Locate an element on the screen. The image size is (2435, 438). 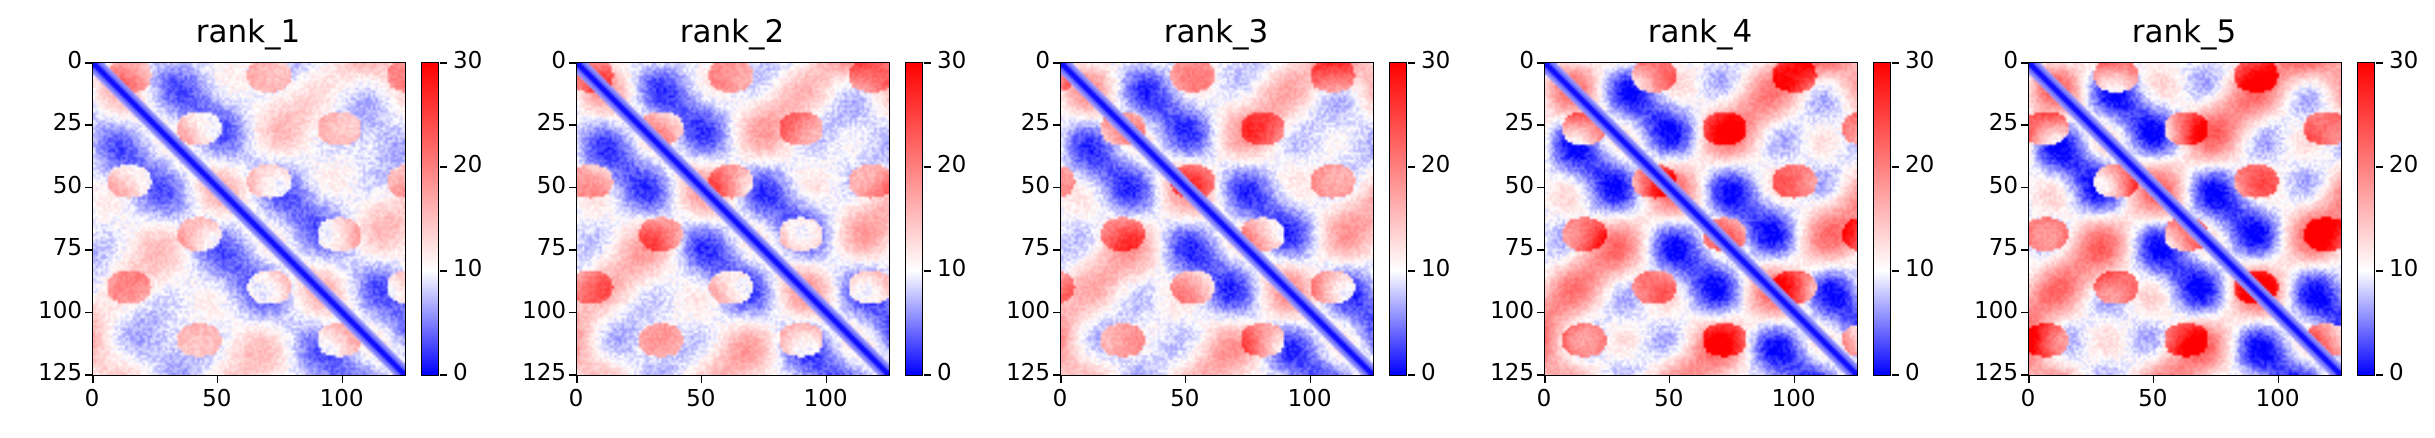
panel-title: rank_1 is located at coordinates (248, 32).